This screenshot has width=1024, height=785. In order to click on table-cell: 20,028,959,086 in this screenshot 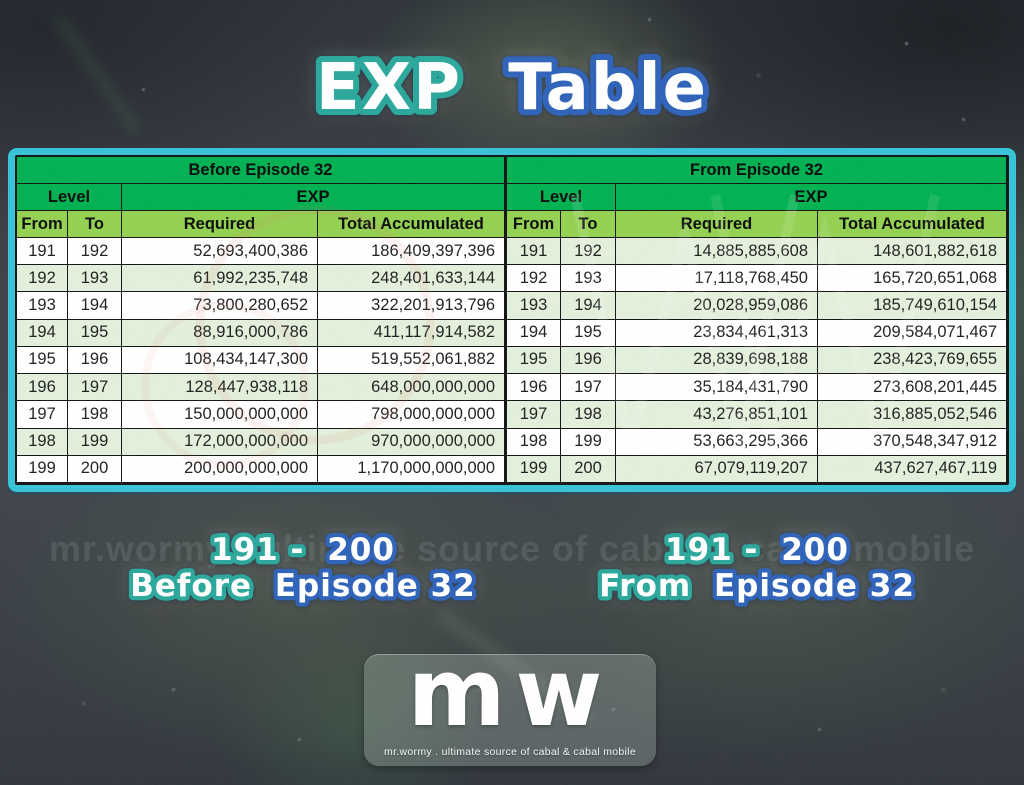, I will do `click(717, 306)`.